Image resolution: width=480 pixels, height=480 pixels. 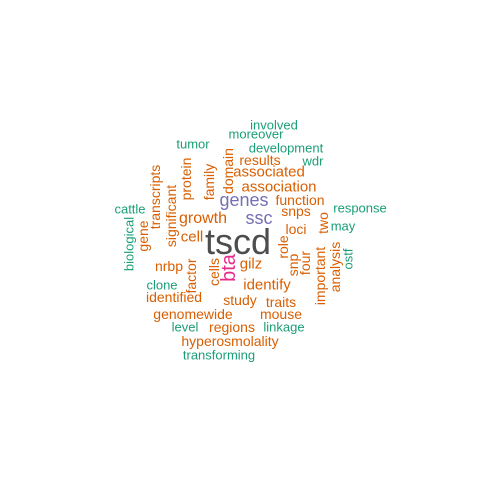 I want to click on word-development: development, so click(x=286, y=148).